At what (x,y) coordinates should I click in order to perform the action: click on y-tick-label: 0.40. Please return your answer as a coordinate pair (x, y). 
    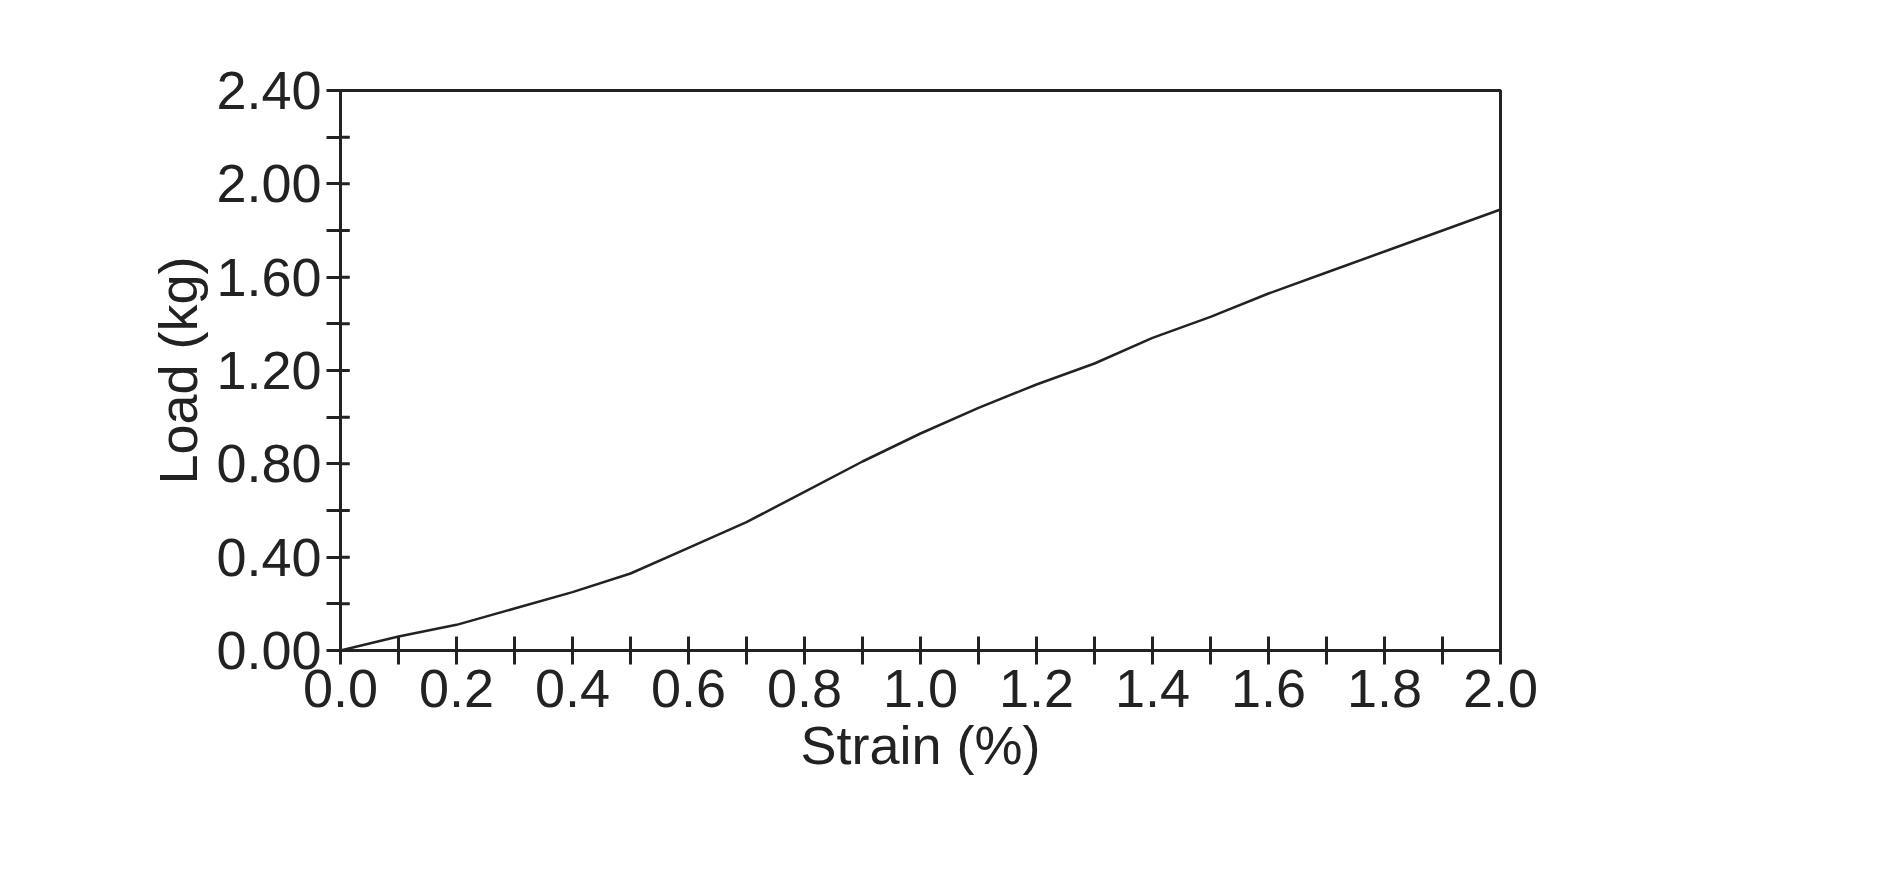
    Looking at the image, I should click on (269, 556).